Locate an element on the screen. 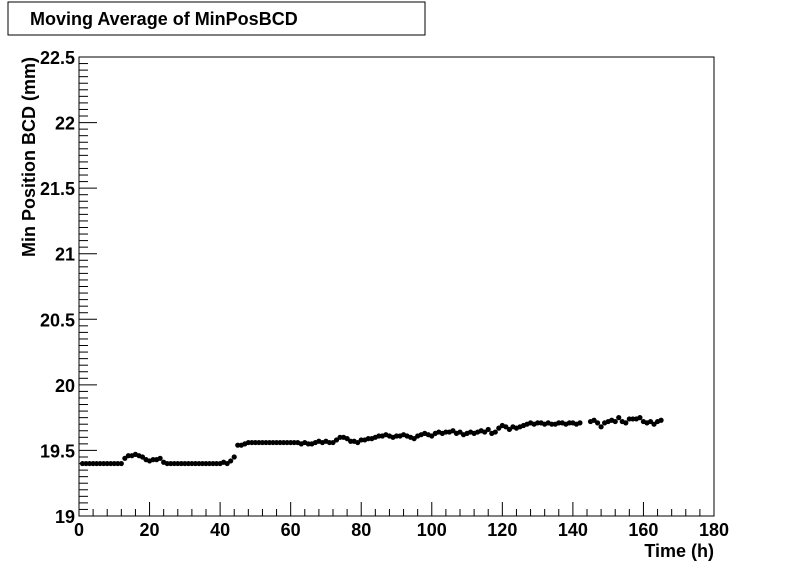 This screenshot has width=796, height=572. x-tick-label: 160 is located at coordinates (643, 530).